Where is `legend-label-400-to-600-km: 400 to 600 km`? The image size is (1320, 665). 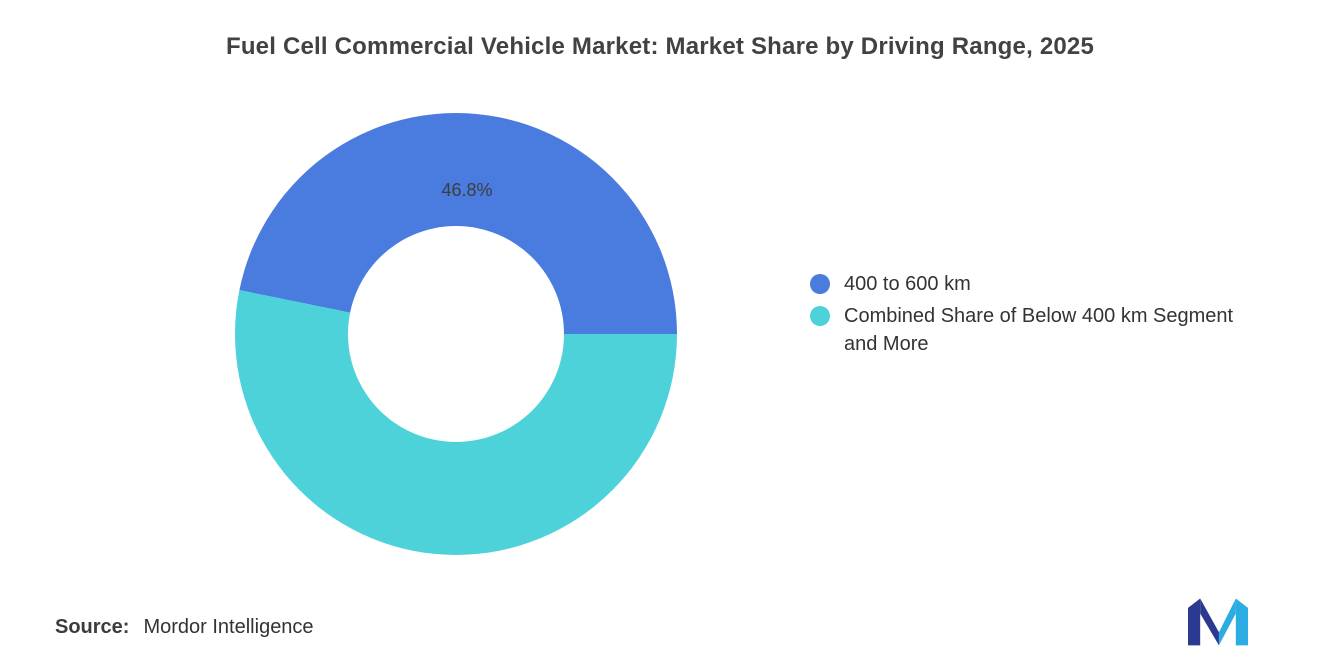
legend-label-400-to-600-km: 400 to 600 km is located at coordinates (907, 284).